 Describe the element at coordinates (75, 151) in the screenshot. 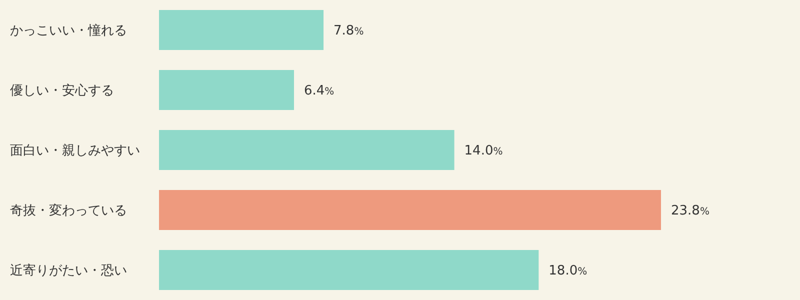

I see `y-tick-label: 面白い・親しみやすい` at that location.